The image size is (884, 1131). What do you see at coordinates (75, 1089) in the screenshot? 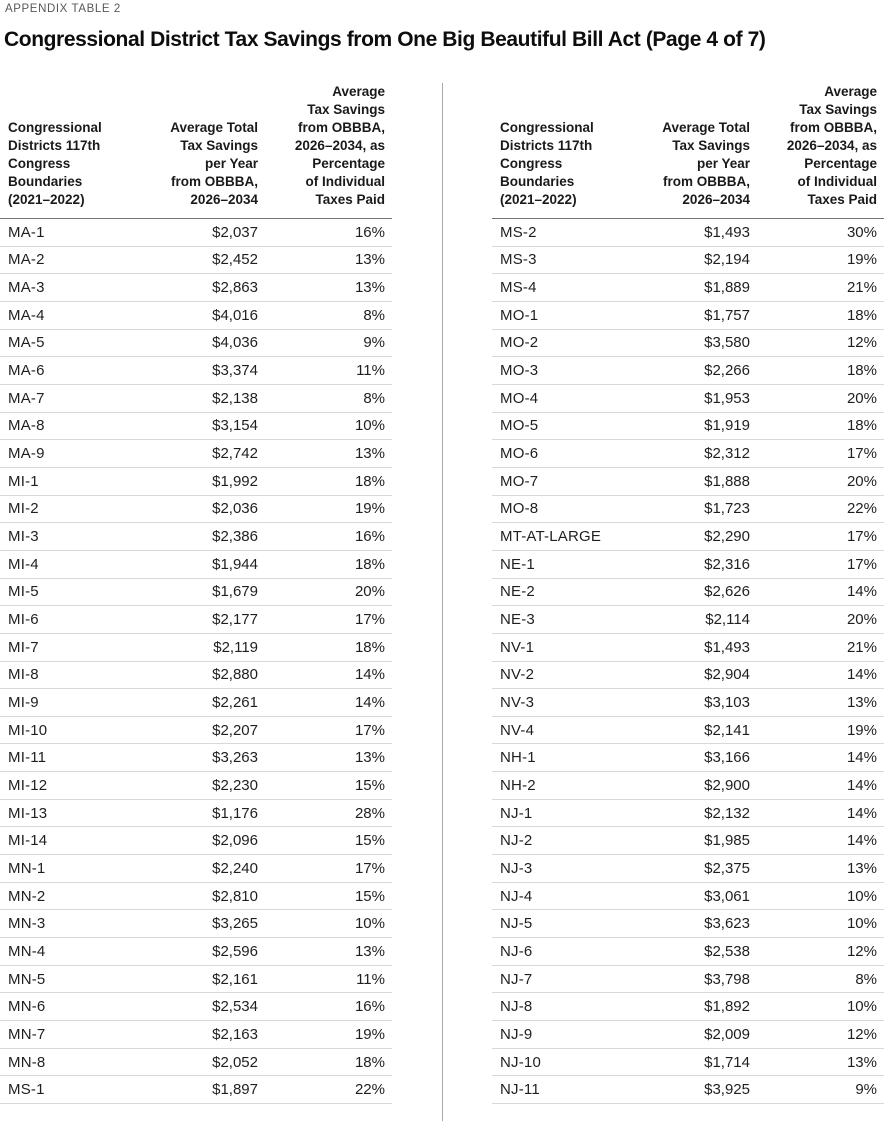
I see `district-cell: MS-1` at bounding box center [75, 1089].